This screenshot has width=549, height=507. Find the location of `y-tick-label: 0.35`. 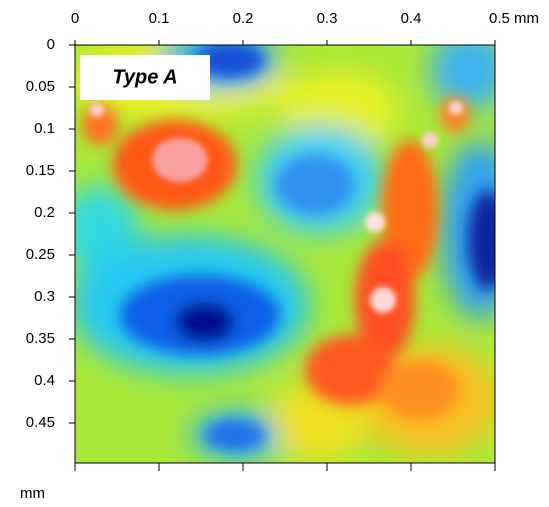

y-tick-label: 0.35 is located at coordinates (40, 338).